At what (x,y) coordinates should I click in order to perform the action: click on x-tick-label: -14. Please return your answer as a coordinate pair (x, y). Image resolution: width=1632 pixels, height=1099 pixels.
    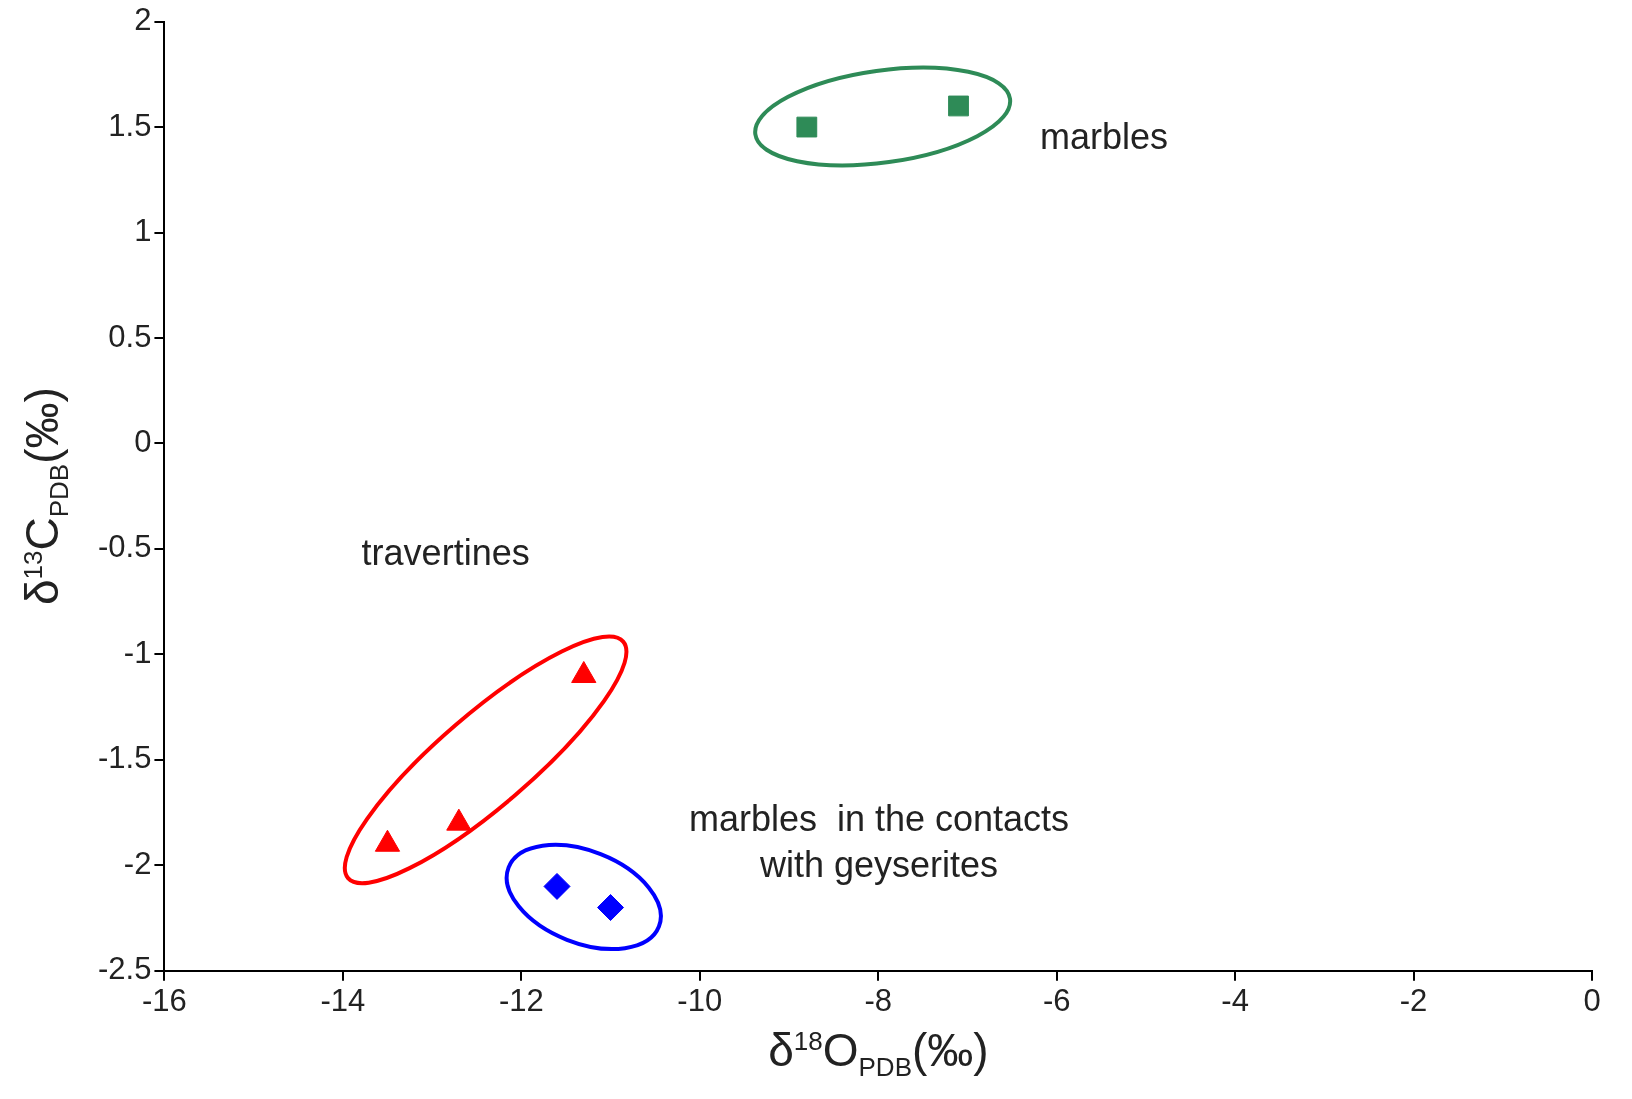
    Looking at the image, I should click on (343, 1000).